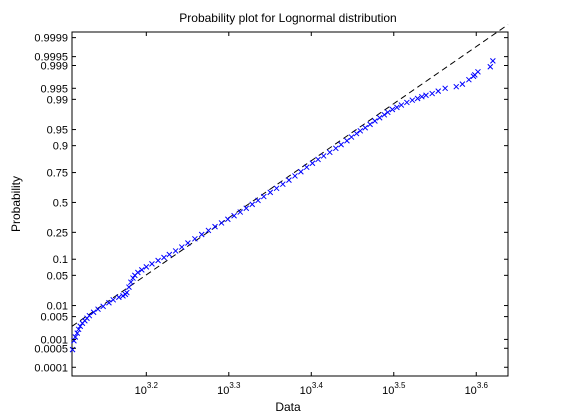 The width and height of the screenshot is (561, 420). I want to click on x-tick-label: 103.5, so click(394, 389).